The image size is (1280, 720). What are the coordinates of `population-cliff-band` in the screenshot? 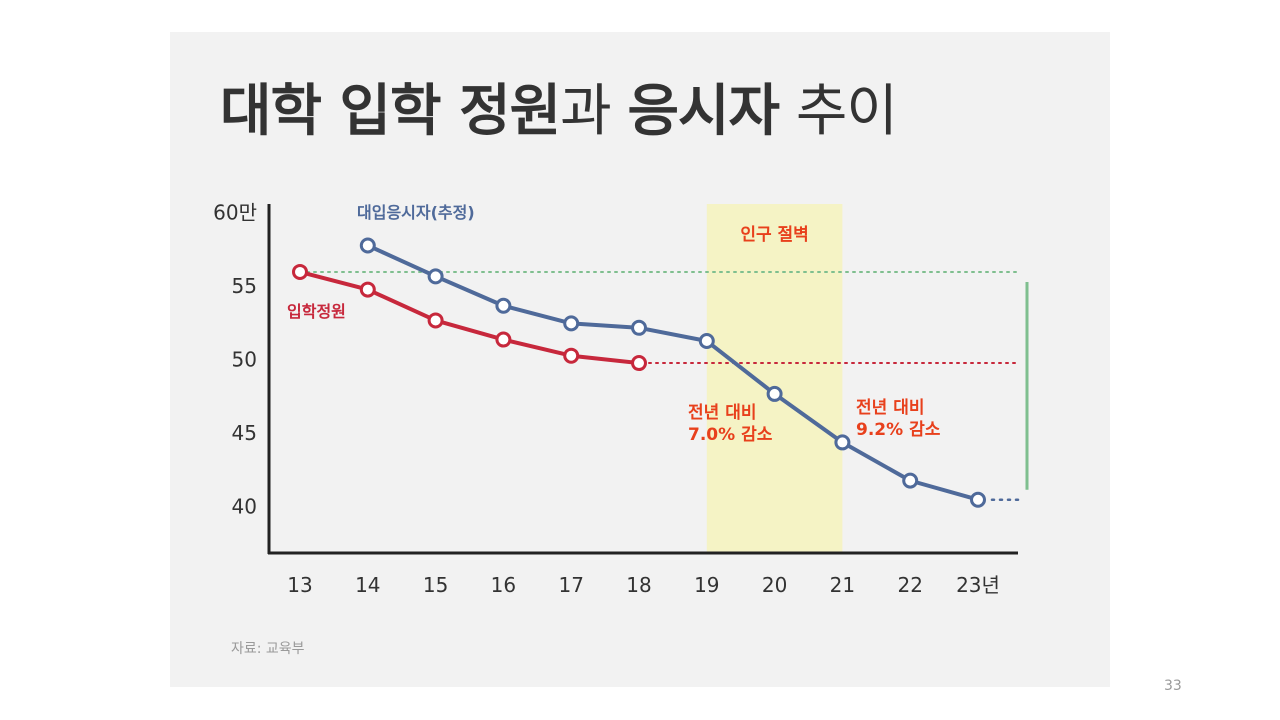 It's located at (774, 379).